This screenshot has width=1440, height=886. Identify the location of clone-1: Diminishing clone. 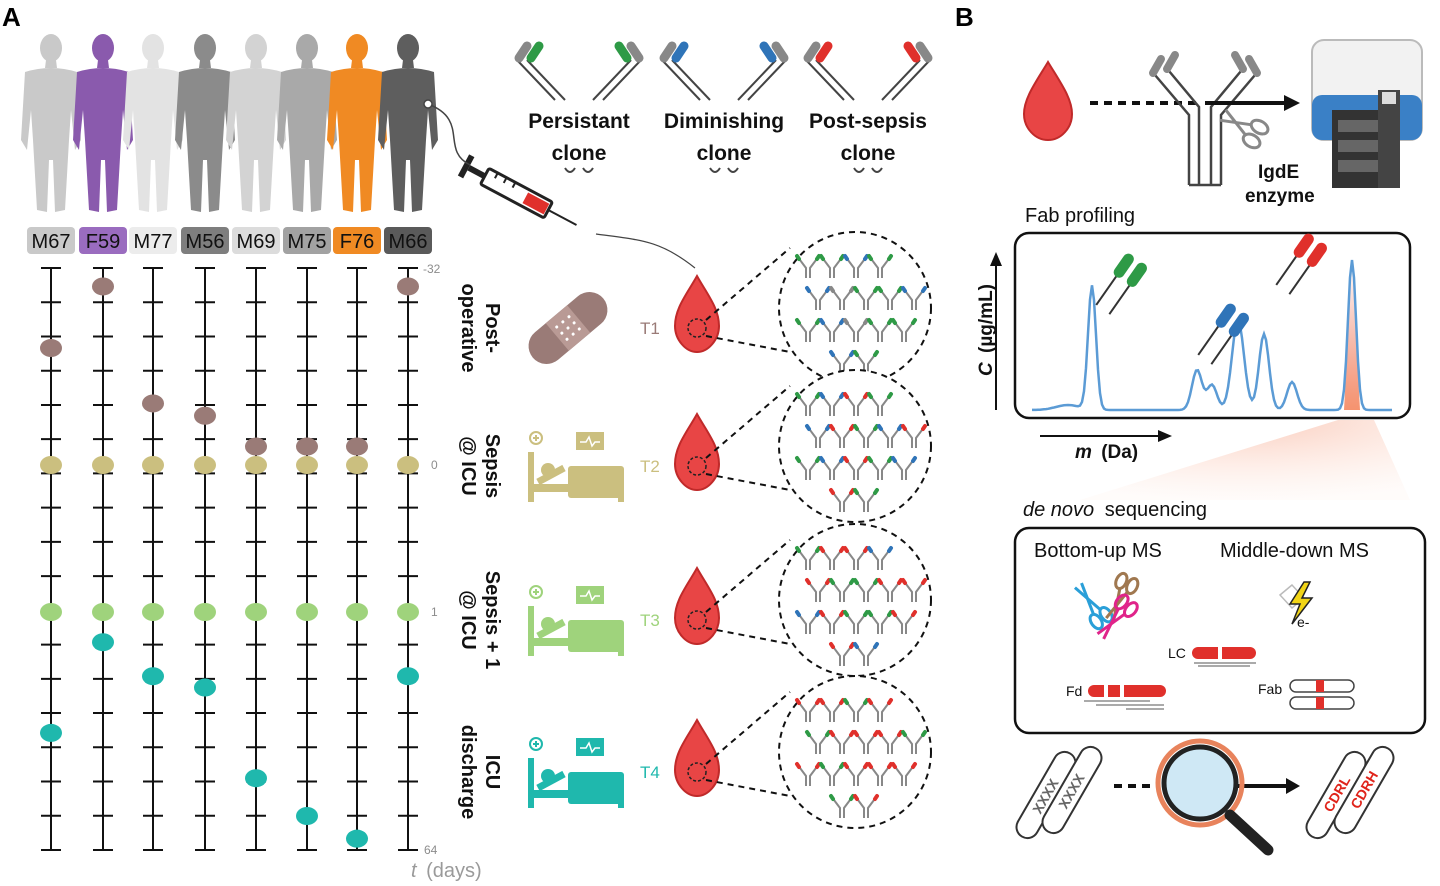
(724, 107).